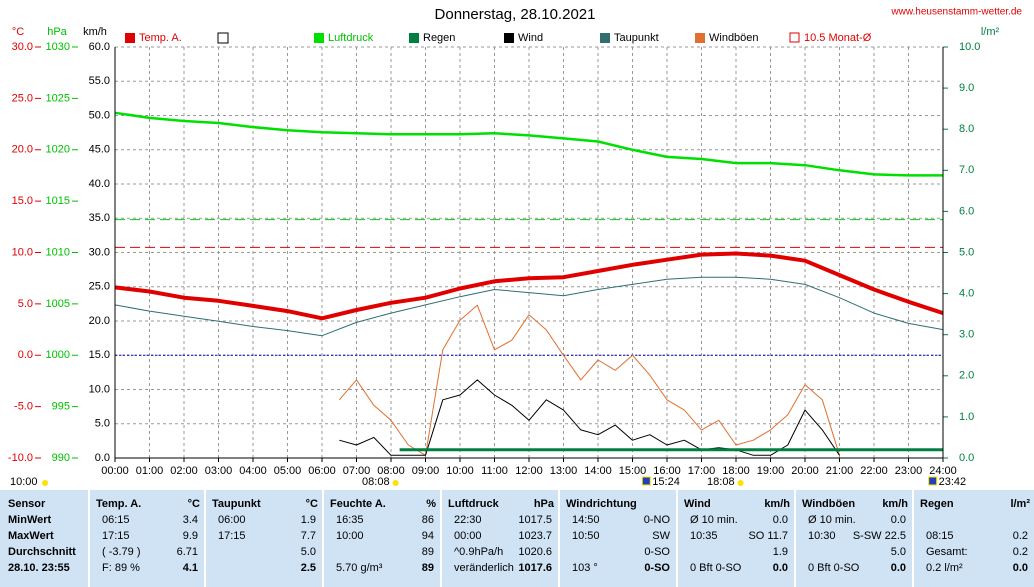  I want to click on cell-value: 0.2, so click(1020, 536).